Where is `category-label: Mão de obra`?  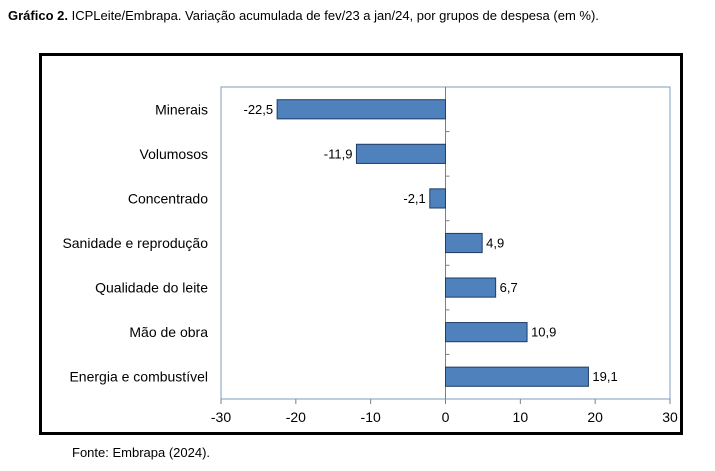
category-label: Mão de obra is located at coordinates (168, 332).